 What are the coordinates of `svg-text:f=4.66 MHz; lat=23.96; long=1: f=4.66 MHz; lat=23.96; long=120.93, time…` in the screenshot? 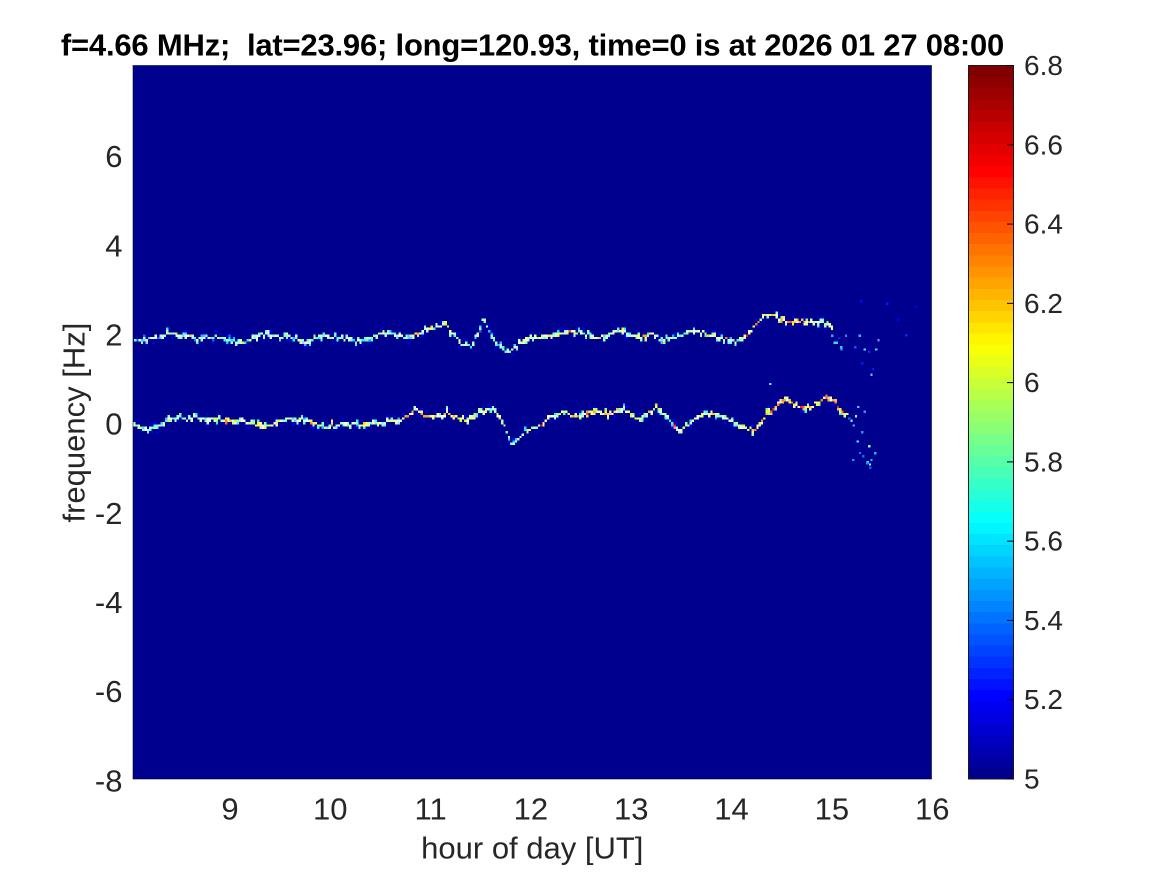 It's located at (532, 45).